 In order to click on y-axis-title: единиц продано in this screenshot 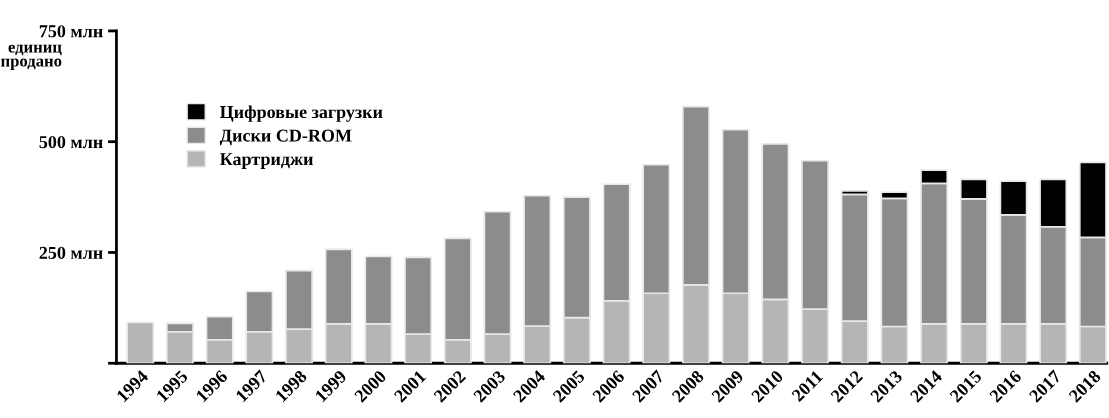, I will do `click(31, 57)`.